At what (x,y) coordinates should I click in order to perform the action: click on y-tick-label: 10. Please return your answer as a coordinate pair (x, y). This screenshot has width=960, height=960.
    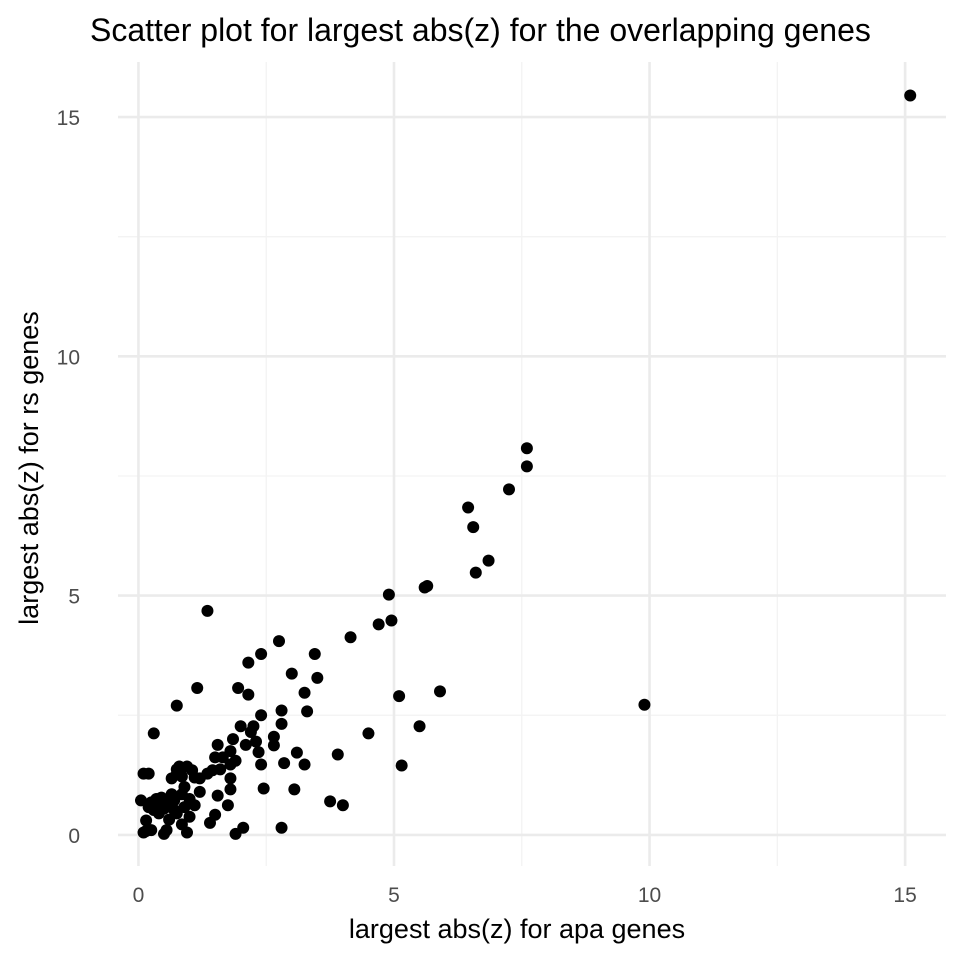
    Looking at the image, I should click on (68, 357).